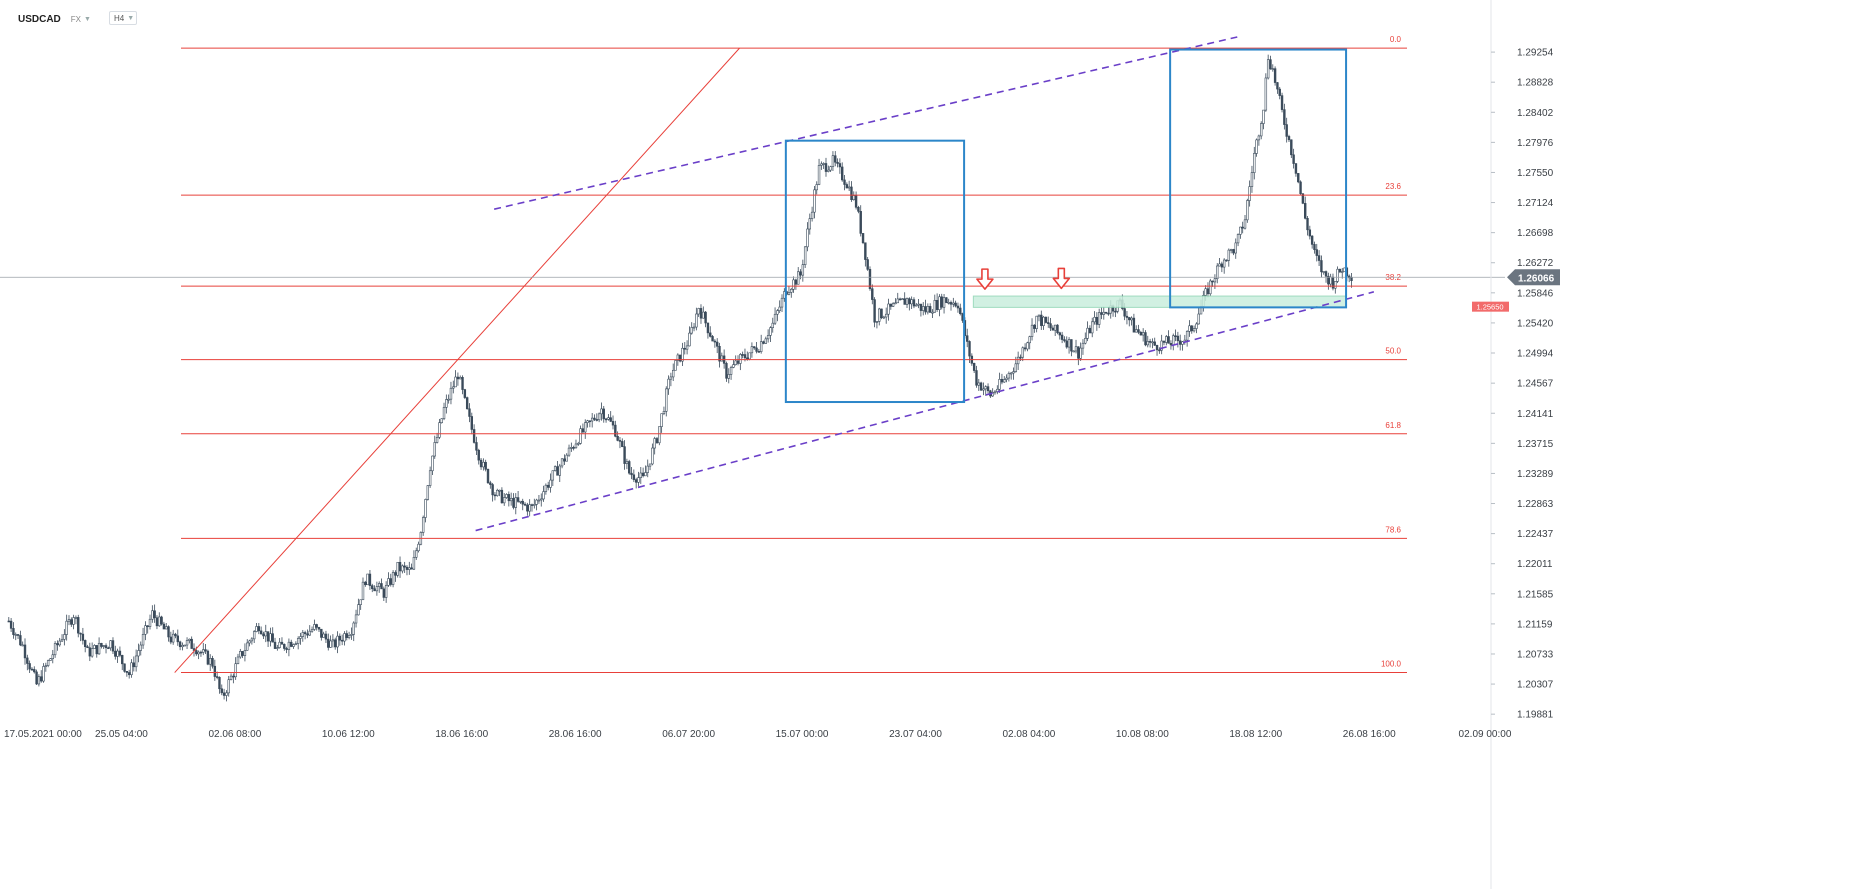 The image size is (1866, 889). Describe the element at coordinates (87, 19) in the screenshot. I see `chevron-down-icon: ▼` at that location.